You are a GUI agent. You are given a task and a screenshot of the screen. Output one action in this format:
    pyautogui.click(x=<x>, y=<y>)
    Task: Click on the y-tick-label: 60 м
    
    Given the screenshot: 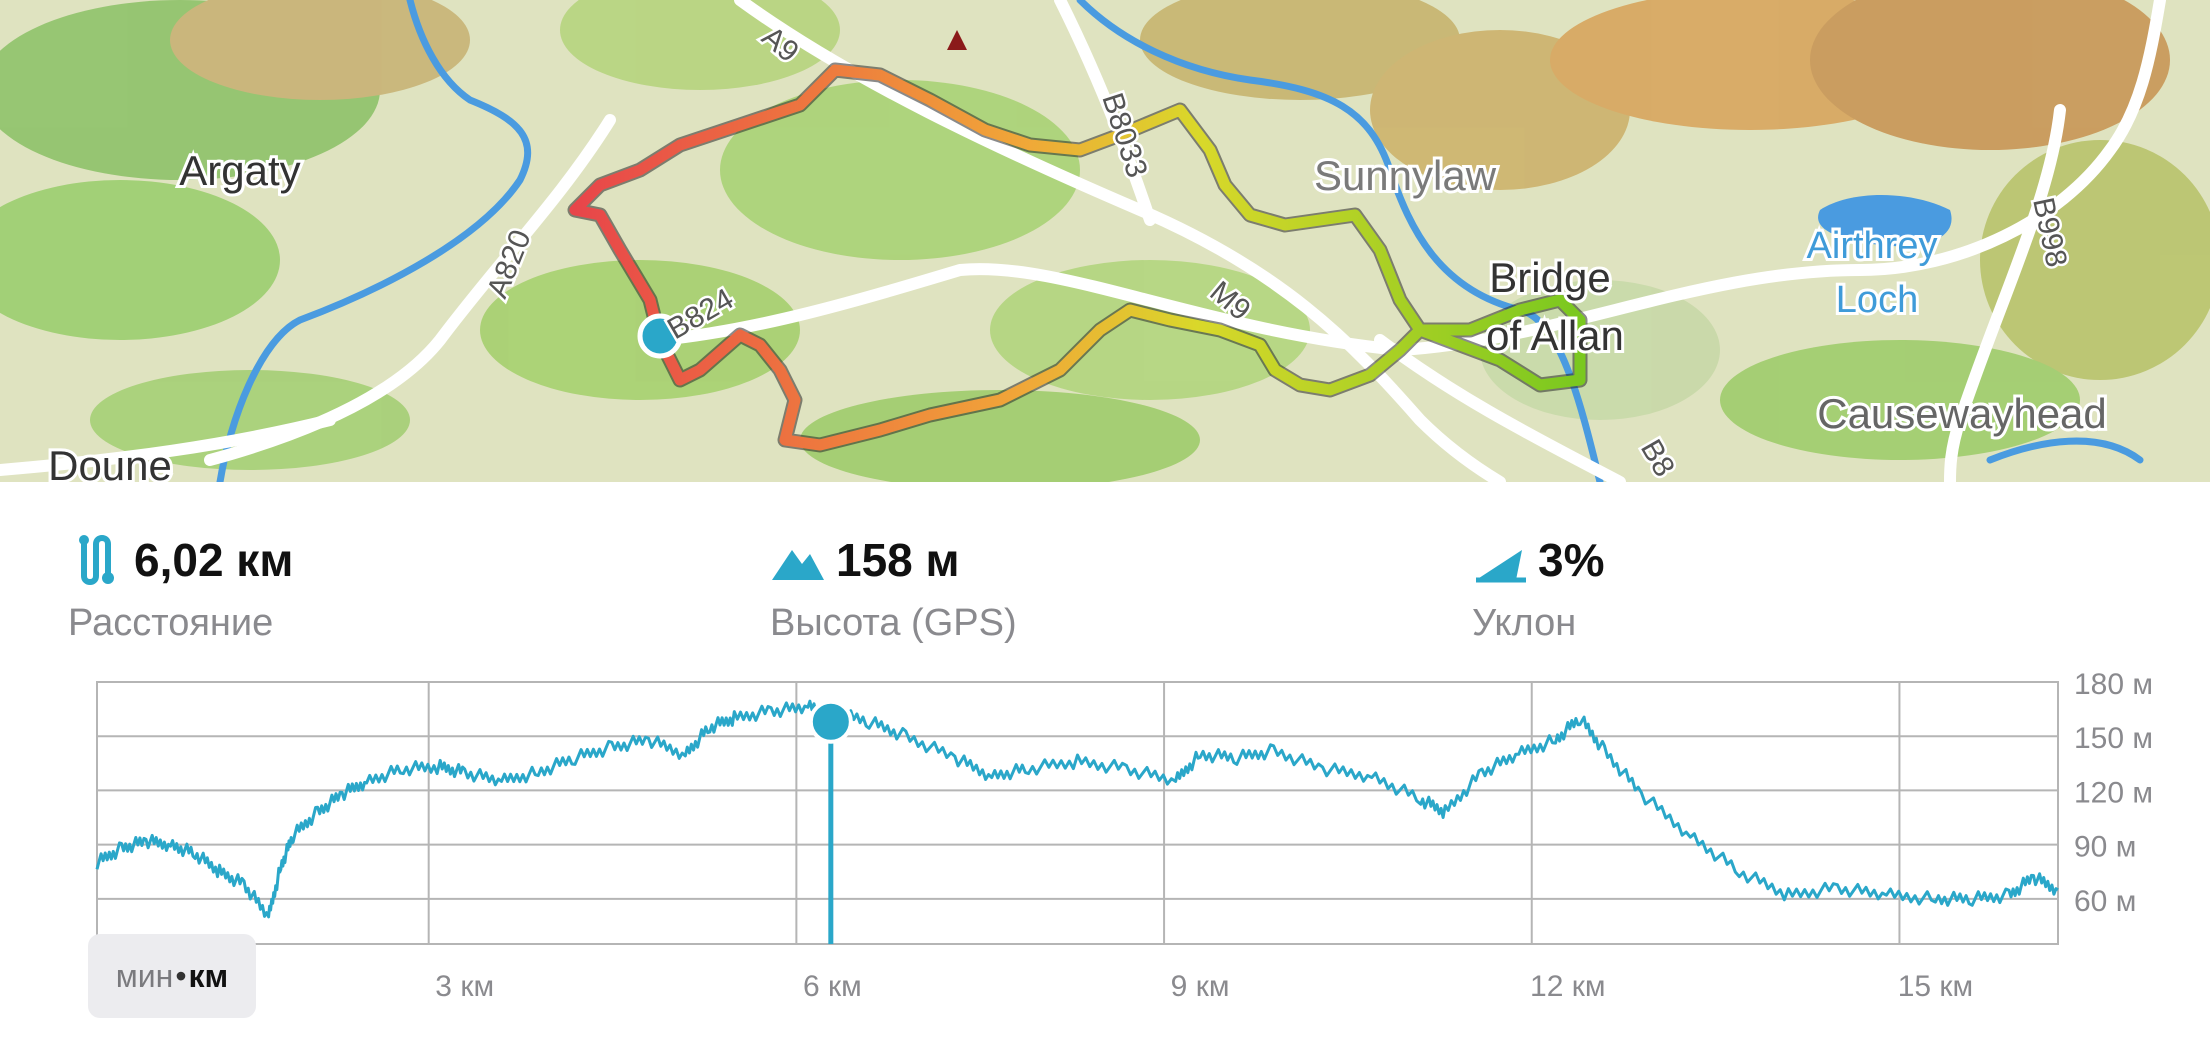 What is the action you would take?
    pyautogui.click(x=2105, y=901)
    